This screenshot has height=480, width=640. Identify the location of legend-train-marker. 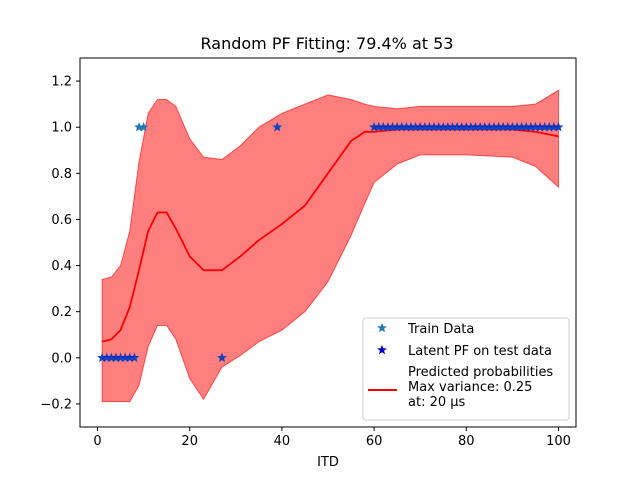
(382, 327).